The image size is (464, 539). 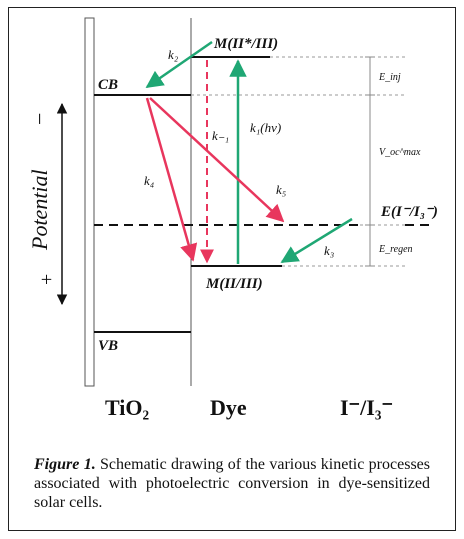 I want to click on potential-plus: +, so click(x=47, y=279).